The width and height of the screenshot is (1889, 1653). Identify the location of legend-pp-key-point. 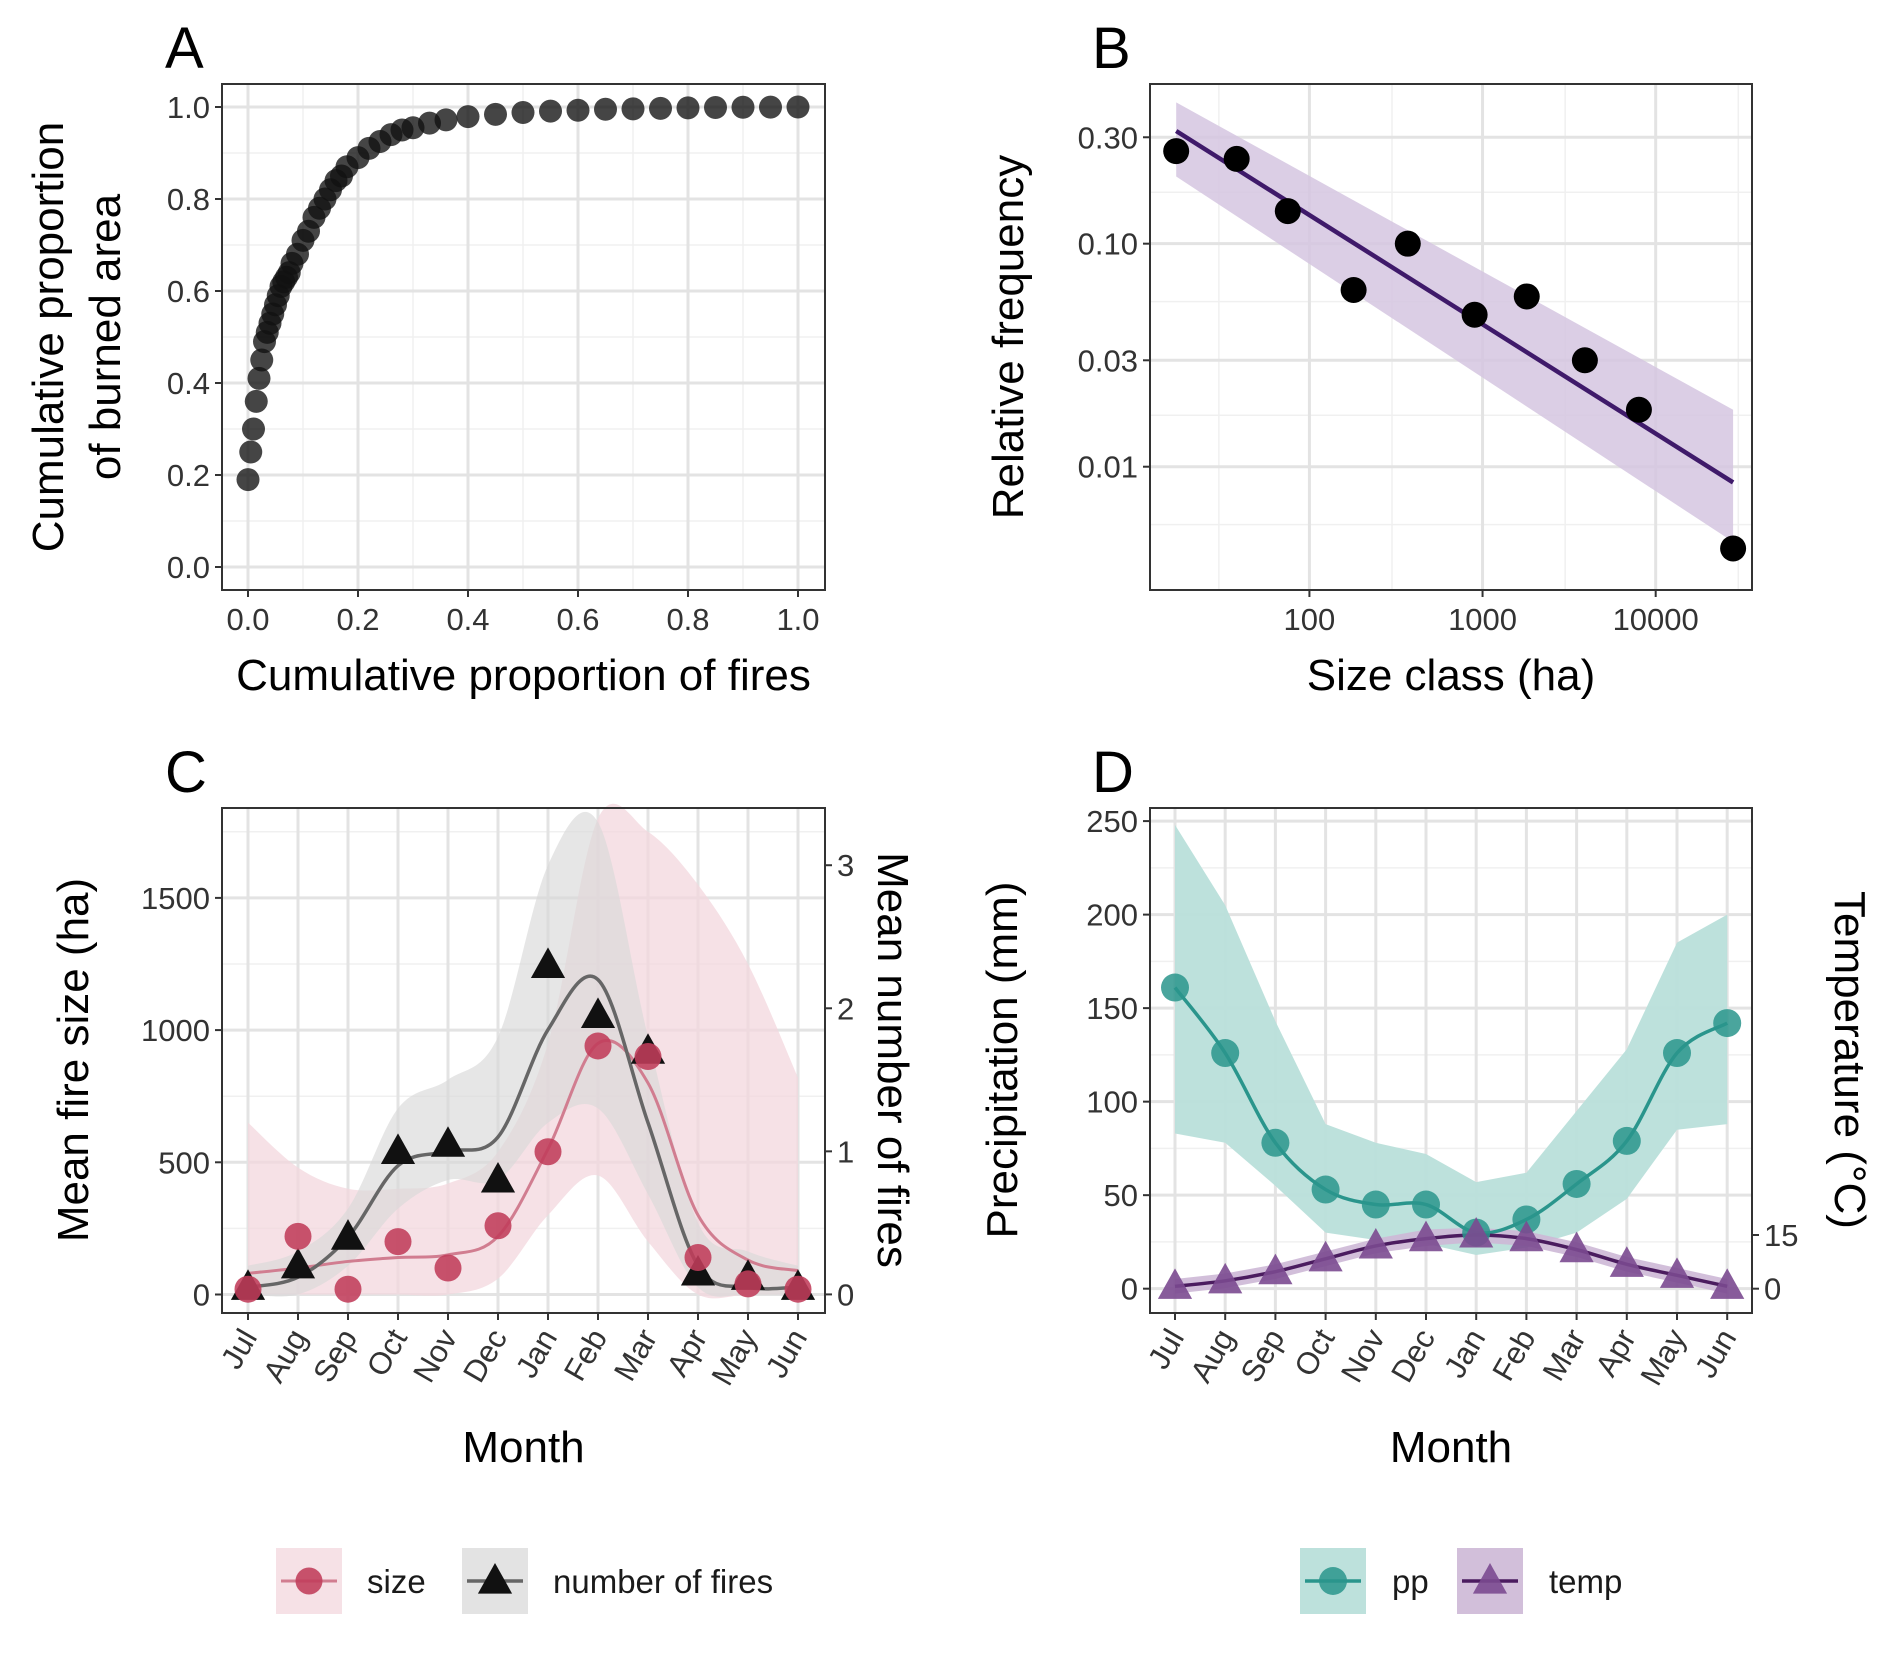
(1333, 1581).